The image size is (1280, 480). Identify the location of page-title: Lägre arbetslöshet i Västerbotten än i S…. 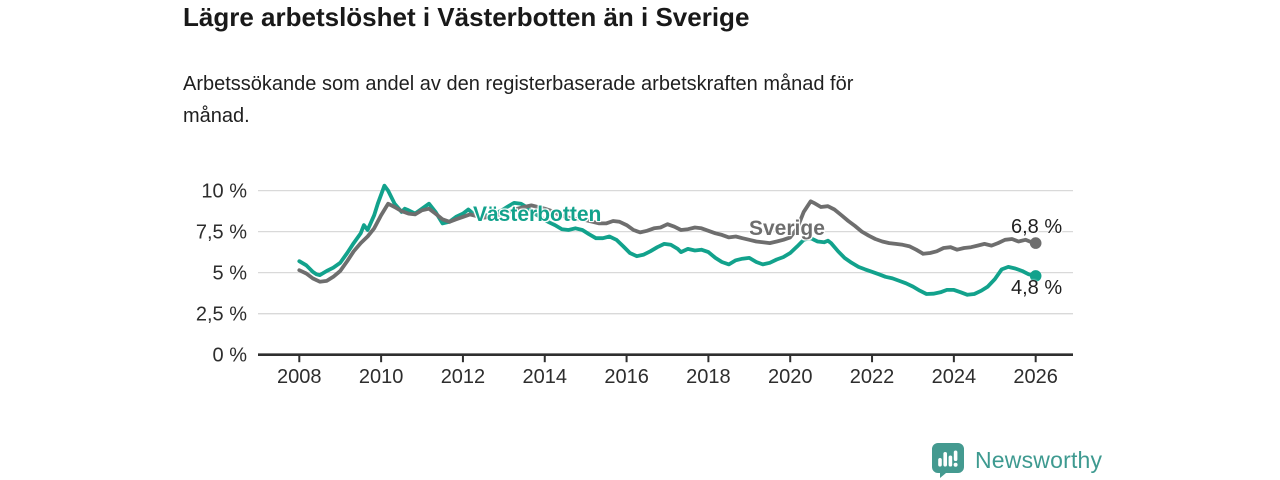
(466, 17).